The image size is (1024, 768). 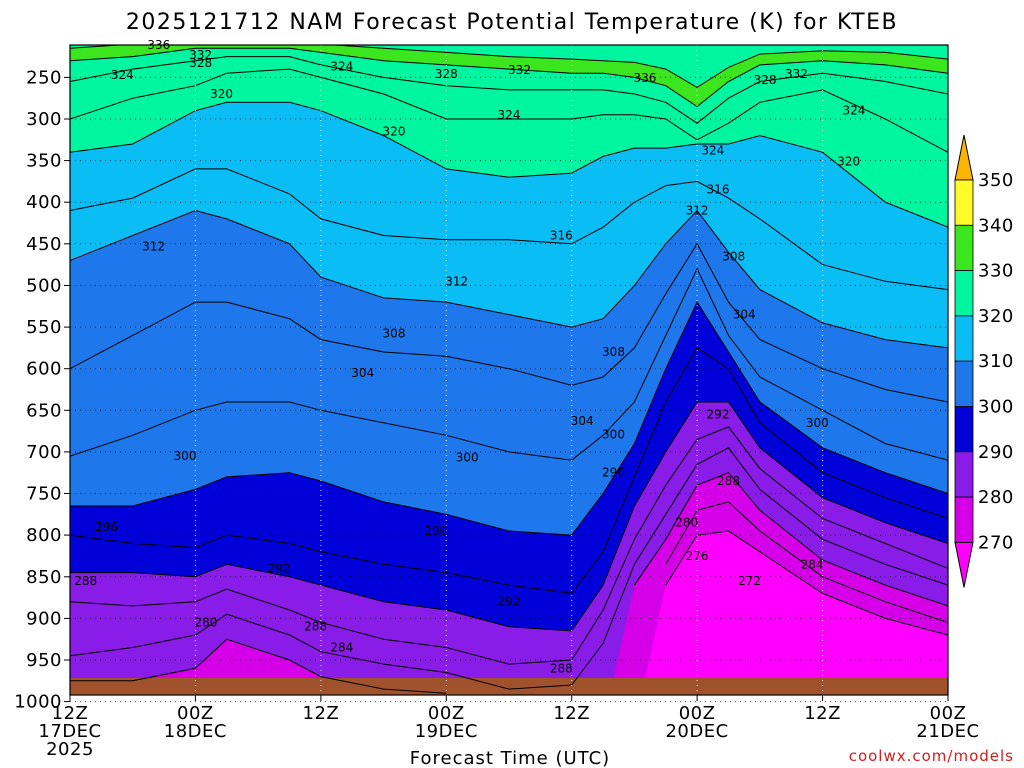 I want to click on y-tick-label-300: 300, so click(x=44, y=119).